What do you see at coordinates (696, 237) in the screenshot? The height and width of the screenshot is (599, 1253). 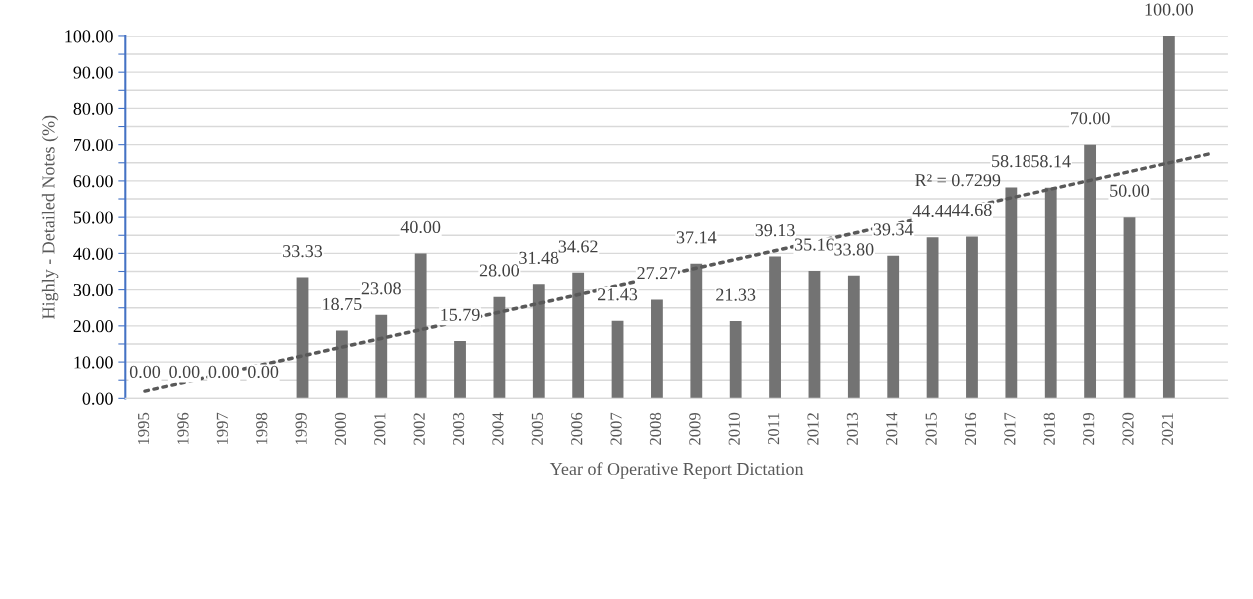 I see `data-label: 37.14` at bounding box center [696, 237].